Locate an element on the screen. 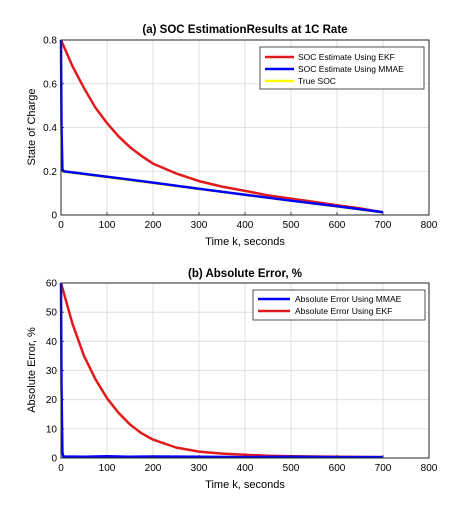 The height and width of the screenshot is (514, 475). y-tick-label: 30 is located at coordinates (52, 371).